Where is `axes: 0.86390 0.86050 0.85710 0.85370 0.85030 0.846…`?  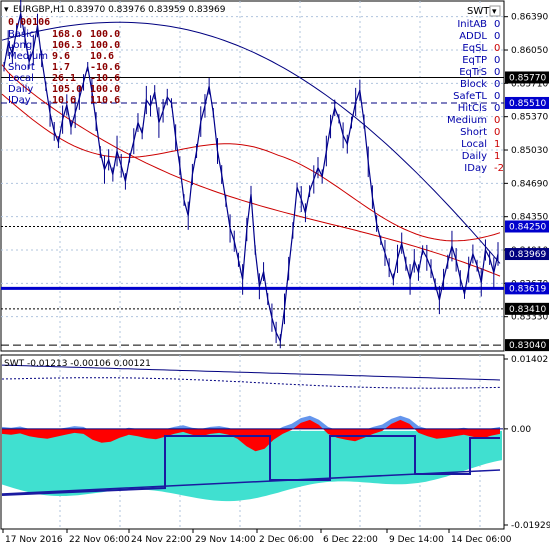 axes: 0.86390 0.86050 0.85710 0.85370 0.85030 0.846… is located at coordinates (527, 272).